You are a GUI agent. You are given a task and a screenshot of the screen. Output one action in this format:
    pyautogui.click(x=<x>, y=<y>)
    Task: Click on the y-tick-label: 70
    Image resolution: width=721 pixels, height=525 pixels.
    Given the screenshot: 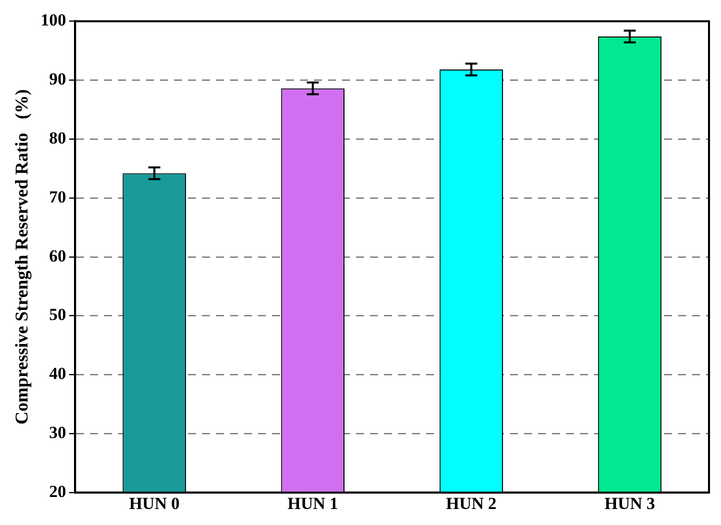 What is the action you would take?
    pyautogui.click(x=57, y=196)
    